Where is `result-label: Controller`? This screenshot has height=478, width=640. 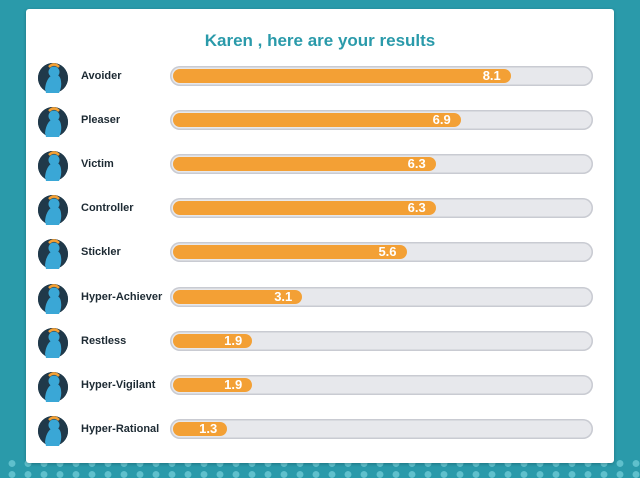
result-label: Controller is located at coordinates (107, 208).